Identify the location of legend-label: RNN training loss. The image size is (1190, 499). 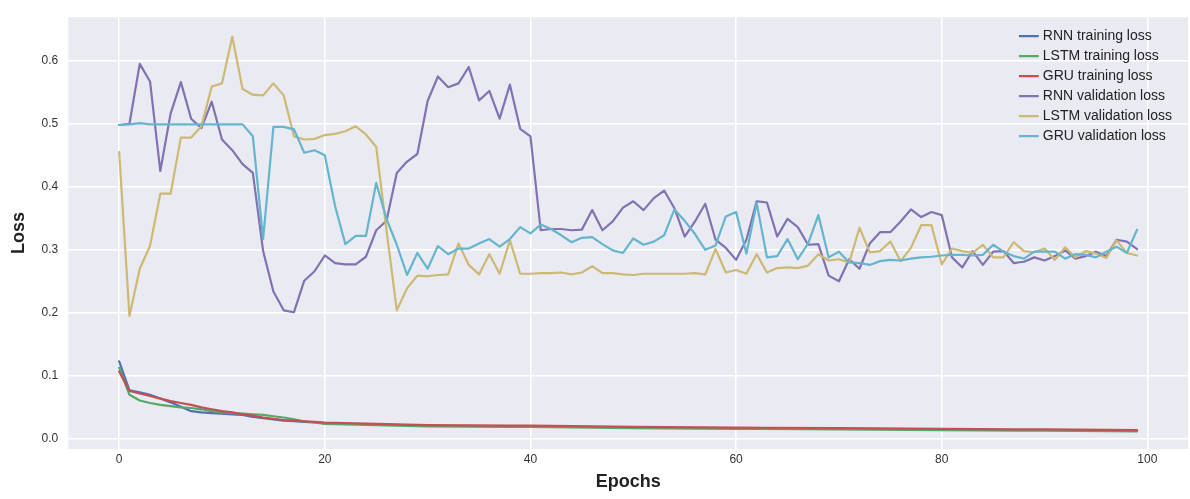
(1097, 35).